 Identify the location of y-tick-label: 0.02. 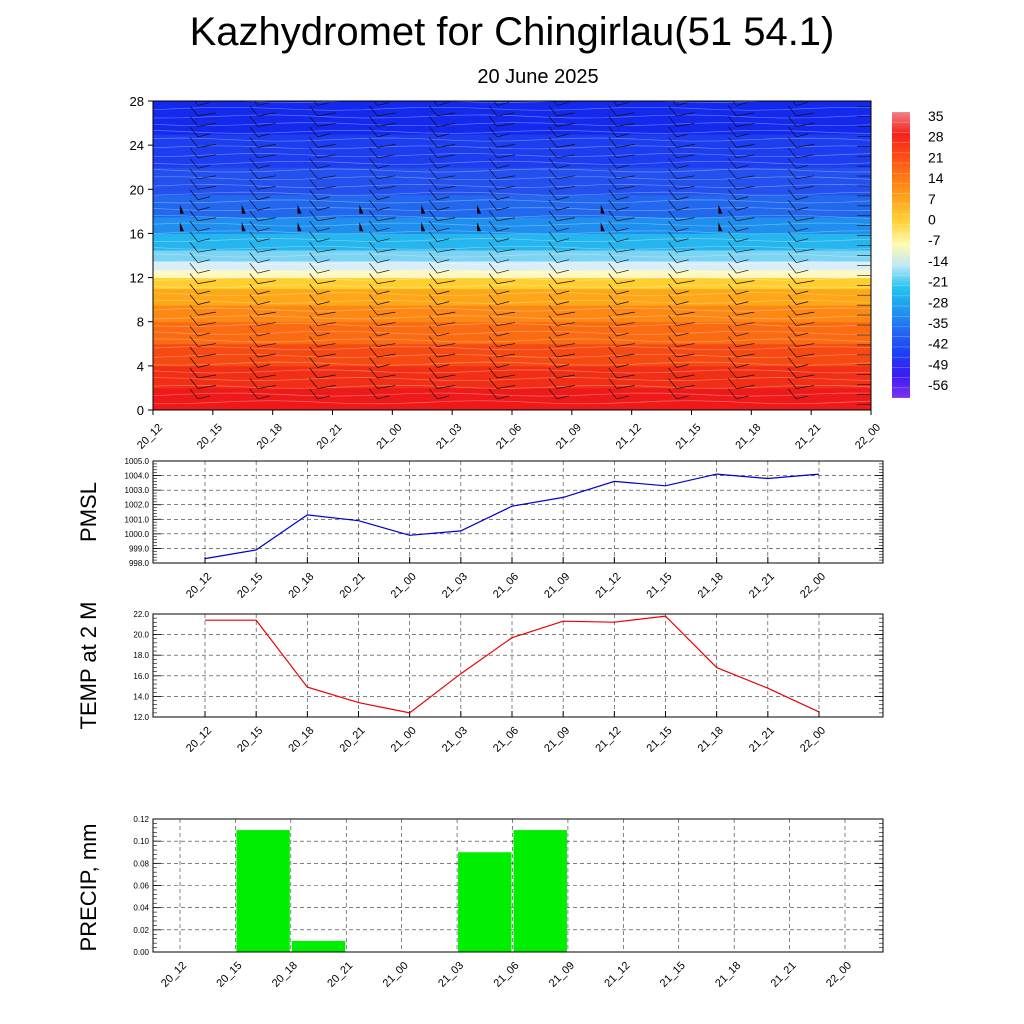
(141, 930).